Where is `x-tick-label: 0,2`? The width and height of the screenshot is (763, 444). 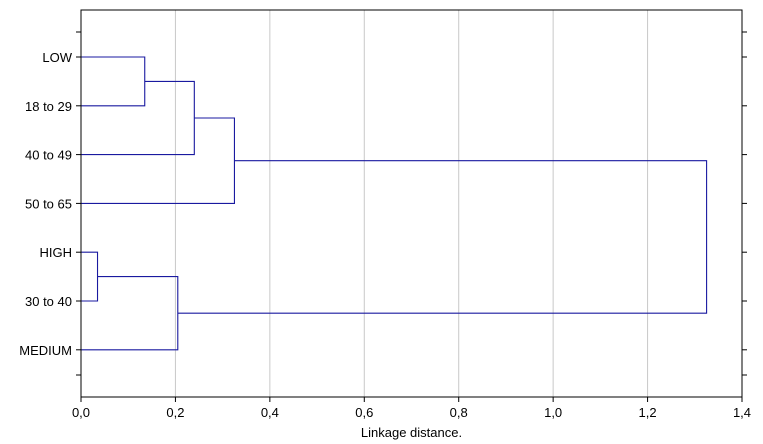
x-tick-label: 0,2 is located at coordinates (175, 412).